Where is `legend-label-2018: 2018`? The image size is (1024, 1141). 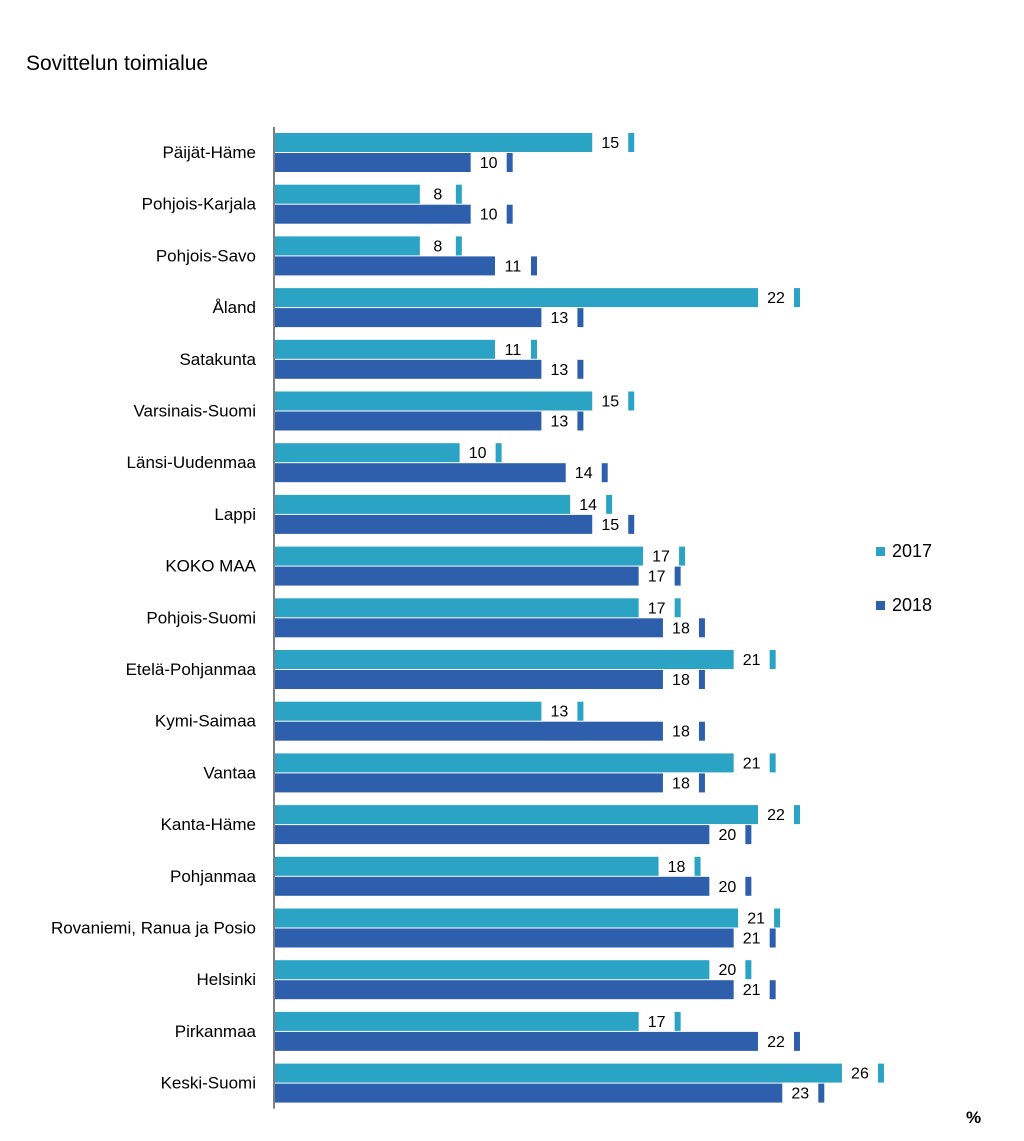
legend-label-2018: 2018 is located at coordinates (912, 605).